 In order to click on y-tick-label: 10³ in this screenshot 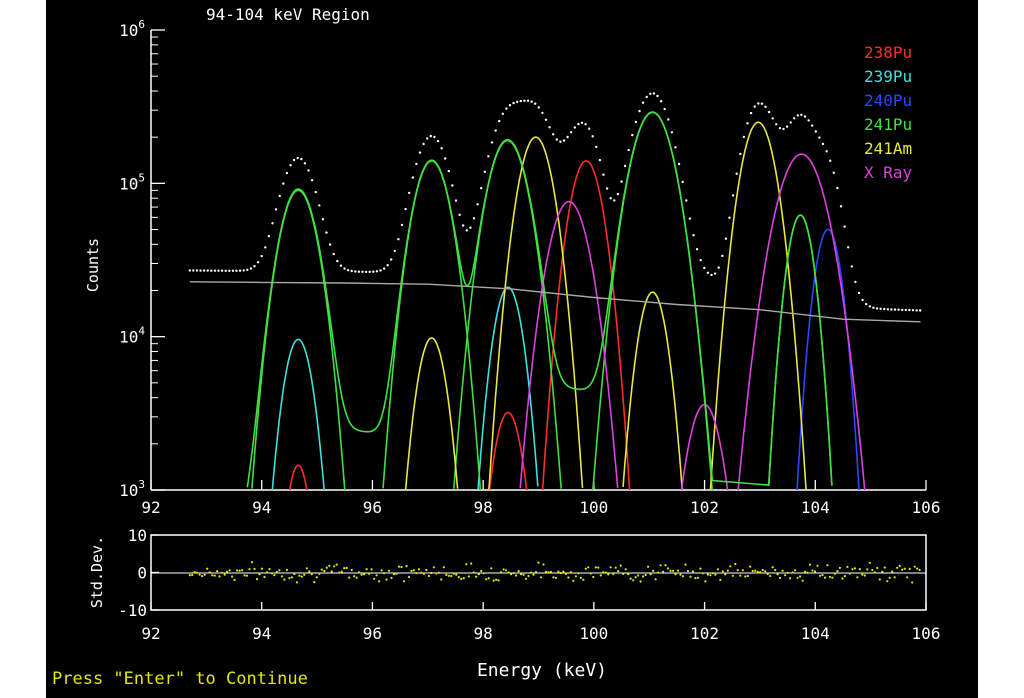, I will do `click(132, 489)`.